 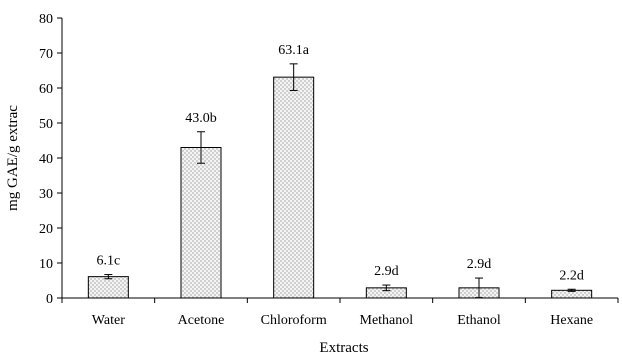 I want to click on y-tick-label: 30, so click(x=46, y=194).